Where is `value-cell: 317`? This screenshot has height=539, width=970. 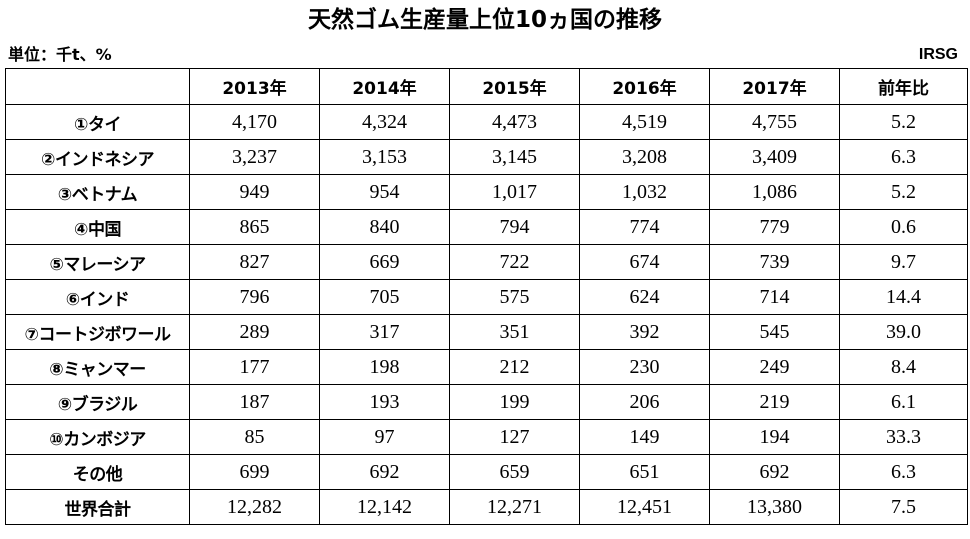 value-cell: 317 is located at coordinates (384, 332).